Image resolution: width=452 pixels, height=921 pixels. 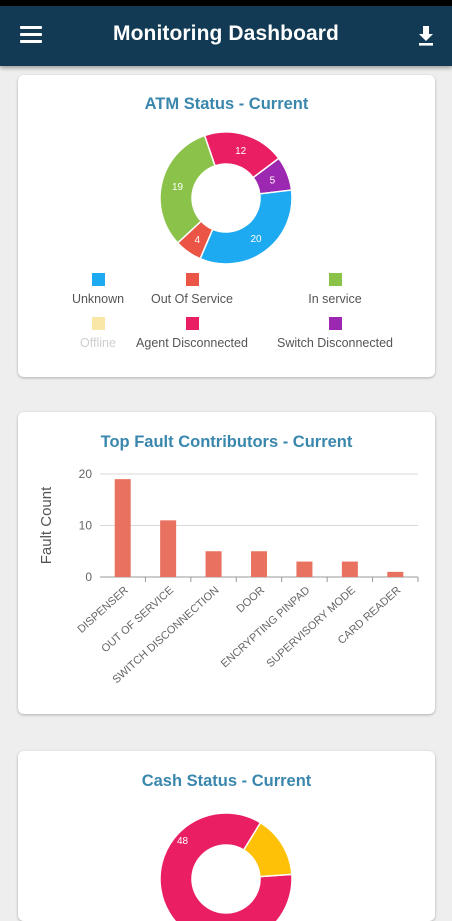 What do you see at coordinates (426, 36) in the screenshot?
I see `download-icon` at bounding box center [426, 36].